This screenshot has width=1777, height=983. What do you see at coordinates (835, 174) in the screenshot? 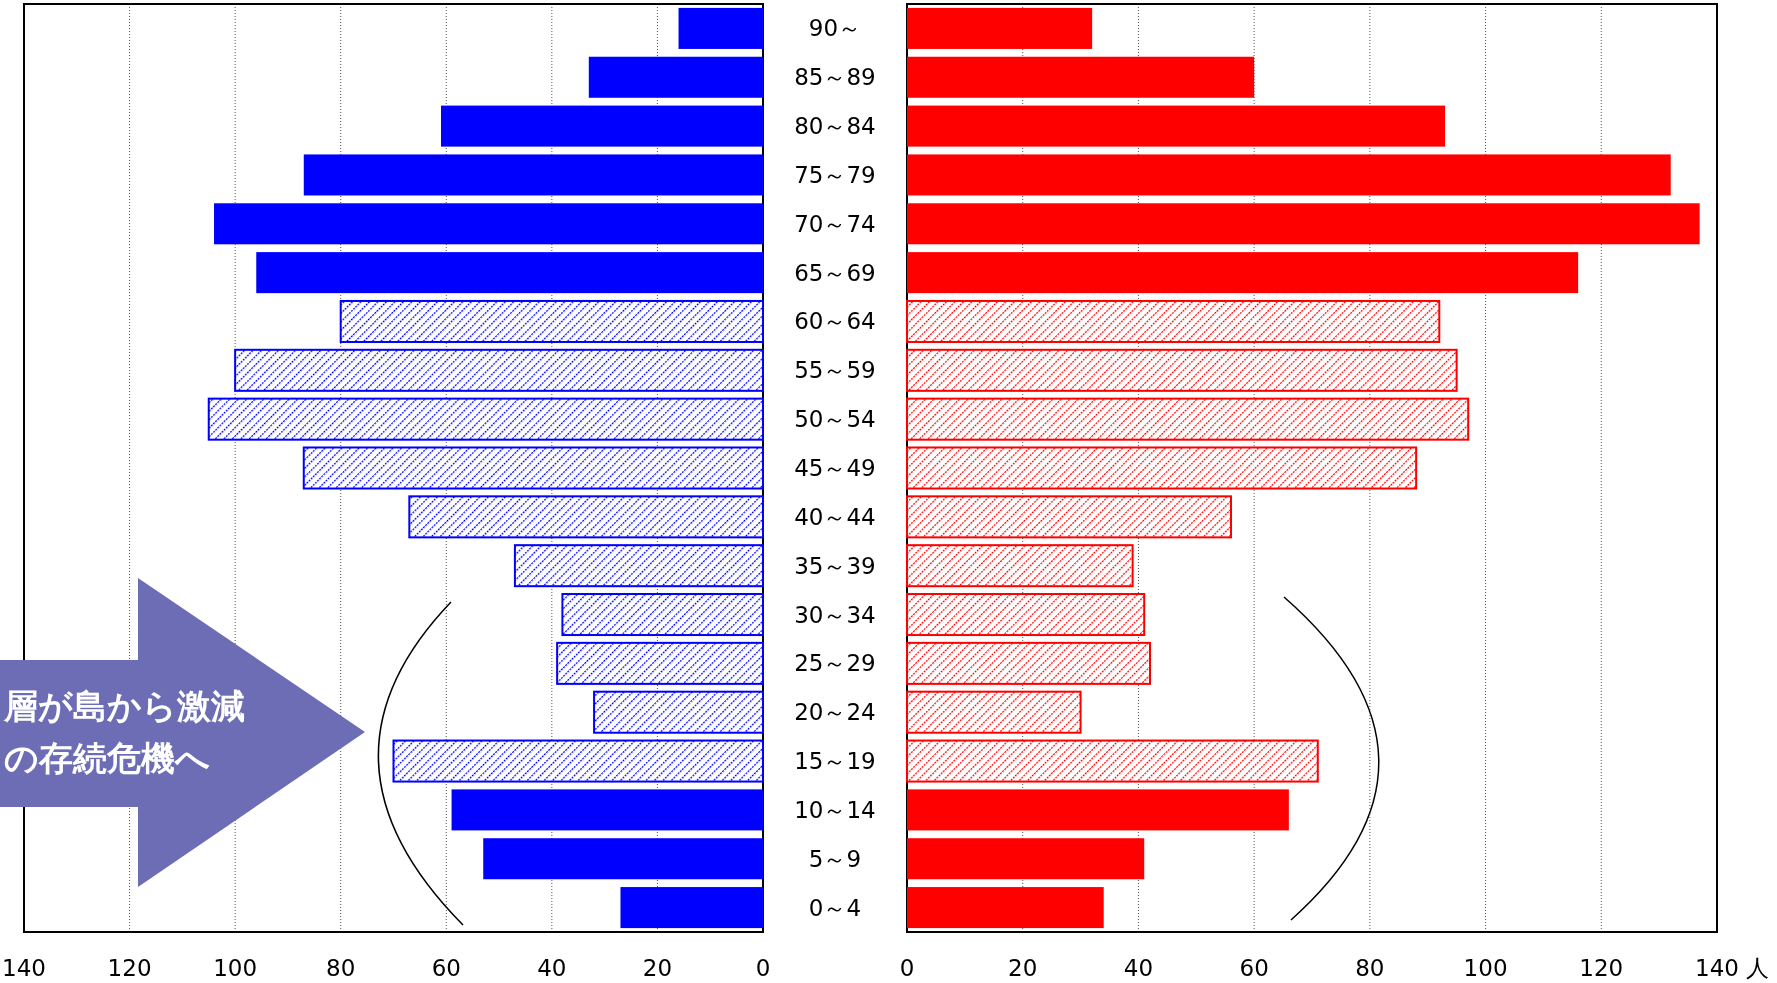
I see `y-tick-label: 75～79` at bounding box center [835, 174].